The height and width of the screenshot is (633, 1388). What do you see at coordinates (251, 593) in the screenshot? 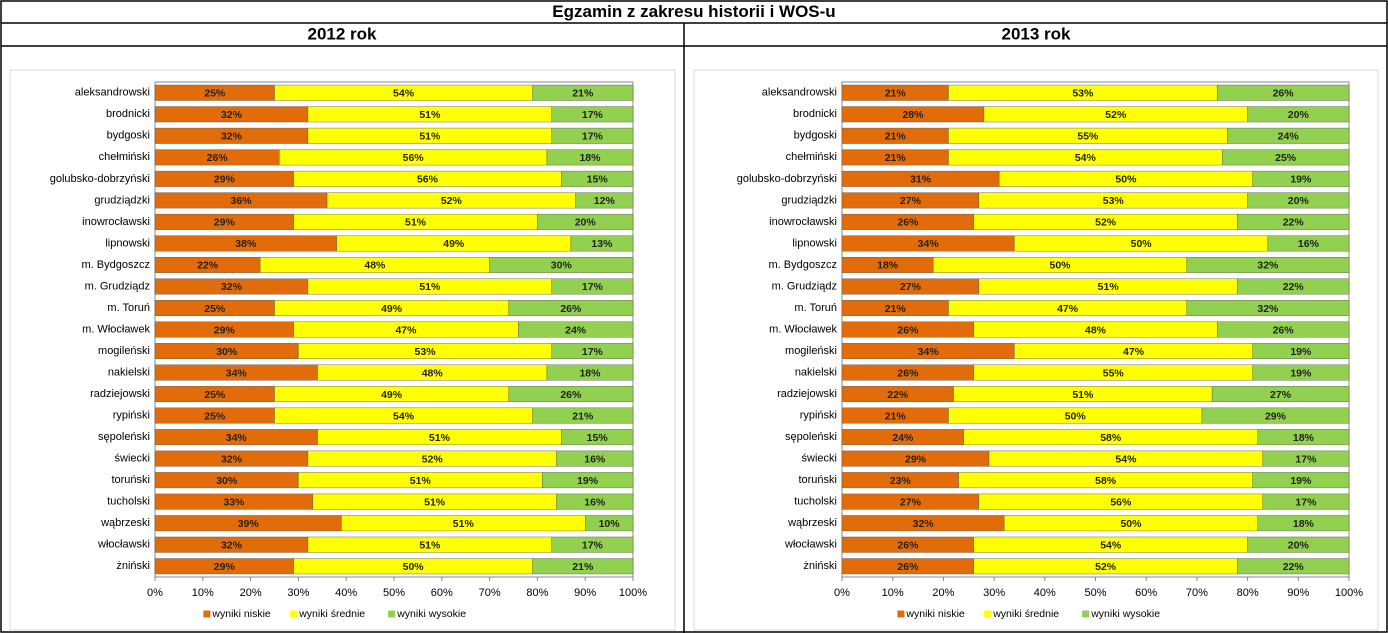
I see `x-tick-label: 20%` at bounding box center [251, 593].